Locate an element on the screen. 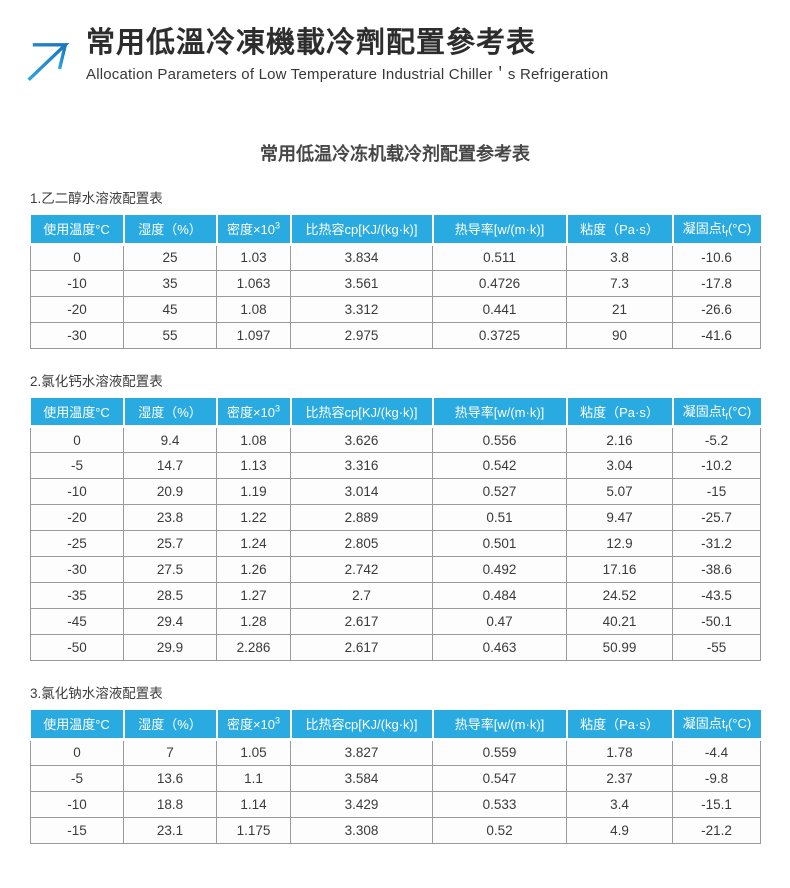 The height and width of the screenshot is (888, 790). table-cell: 14.7 is located at coordinates (170, 465).